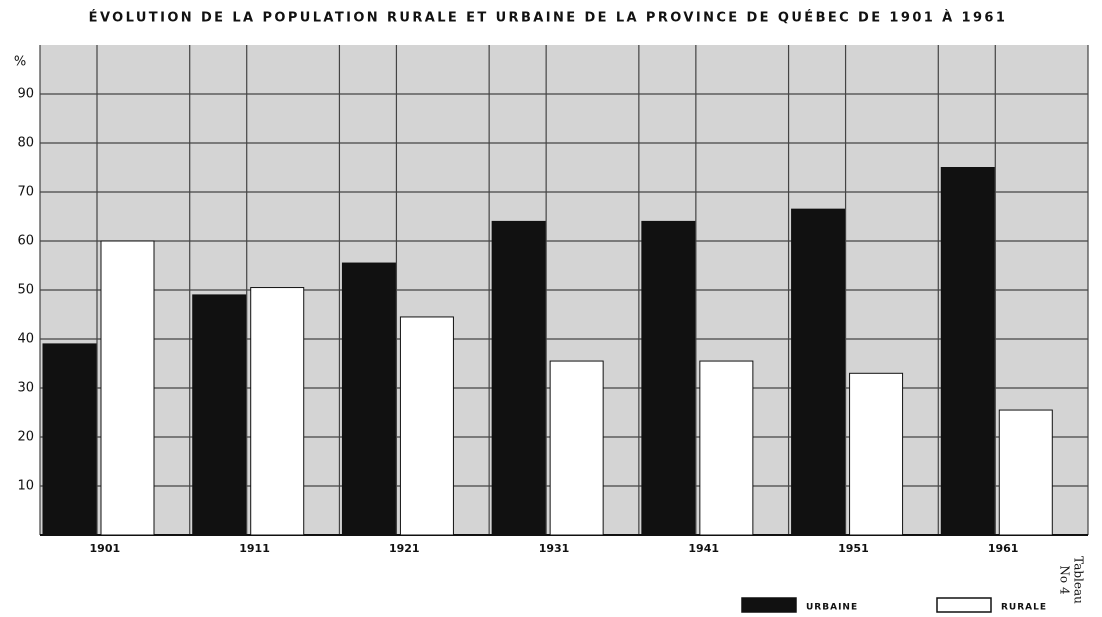  I want to click on y-tick-label: 20, so click(25, 437).